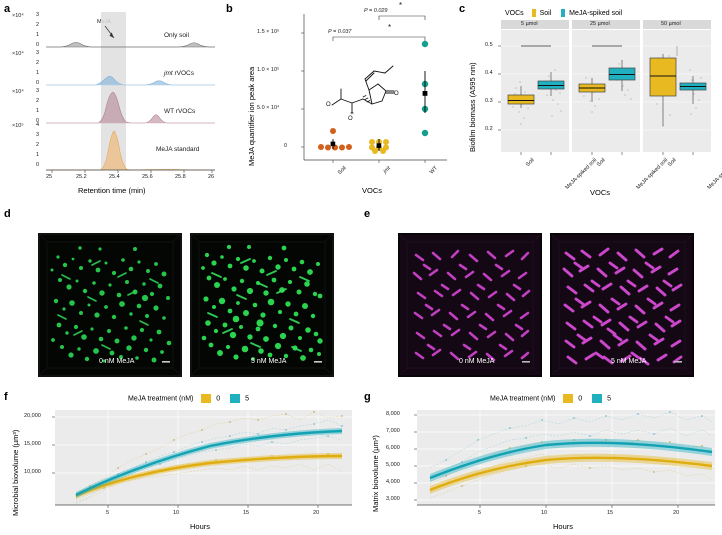 This screenshot has height=535, width=722. What do you see at coordinates (374, 88) in the screenshot?
I see `panel-b-scatterplot: O O O` at bounding box center [374, 88].